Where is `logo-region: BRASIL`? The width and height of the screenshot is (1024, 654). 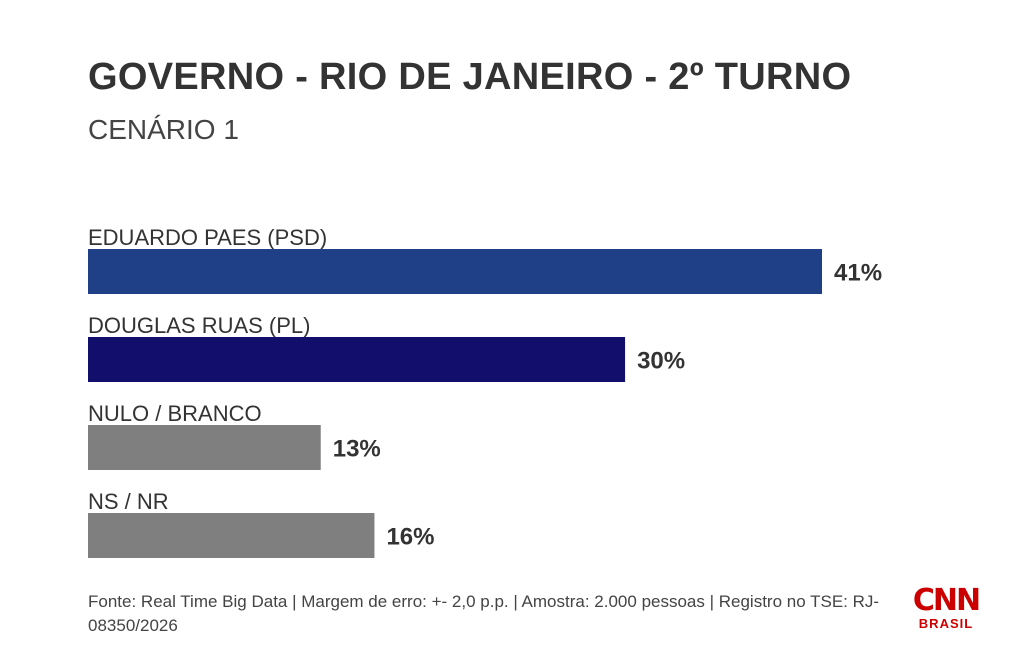 logo-region: BRASIL is located at coordinates (946, 623).